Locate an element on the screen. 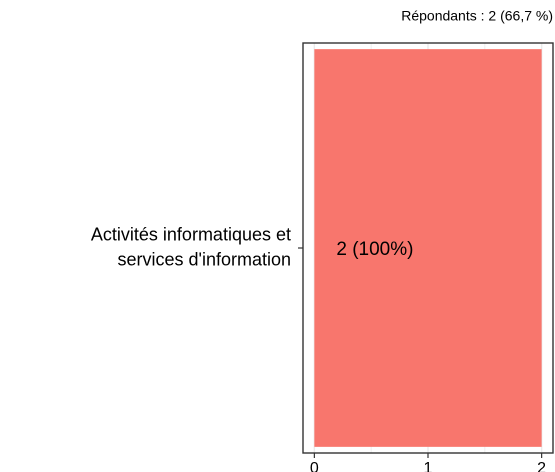  value-label: 2 (100%) is located at coordinates (374, 249).